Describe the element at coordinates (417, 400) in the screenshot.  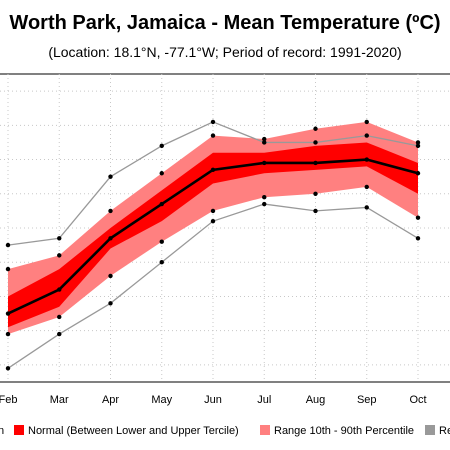
I see `x-tick-label: Oct` at that location.